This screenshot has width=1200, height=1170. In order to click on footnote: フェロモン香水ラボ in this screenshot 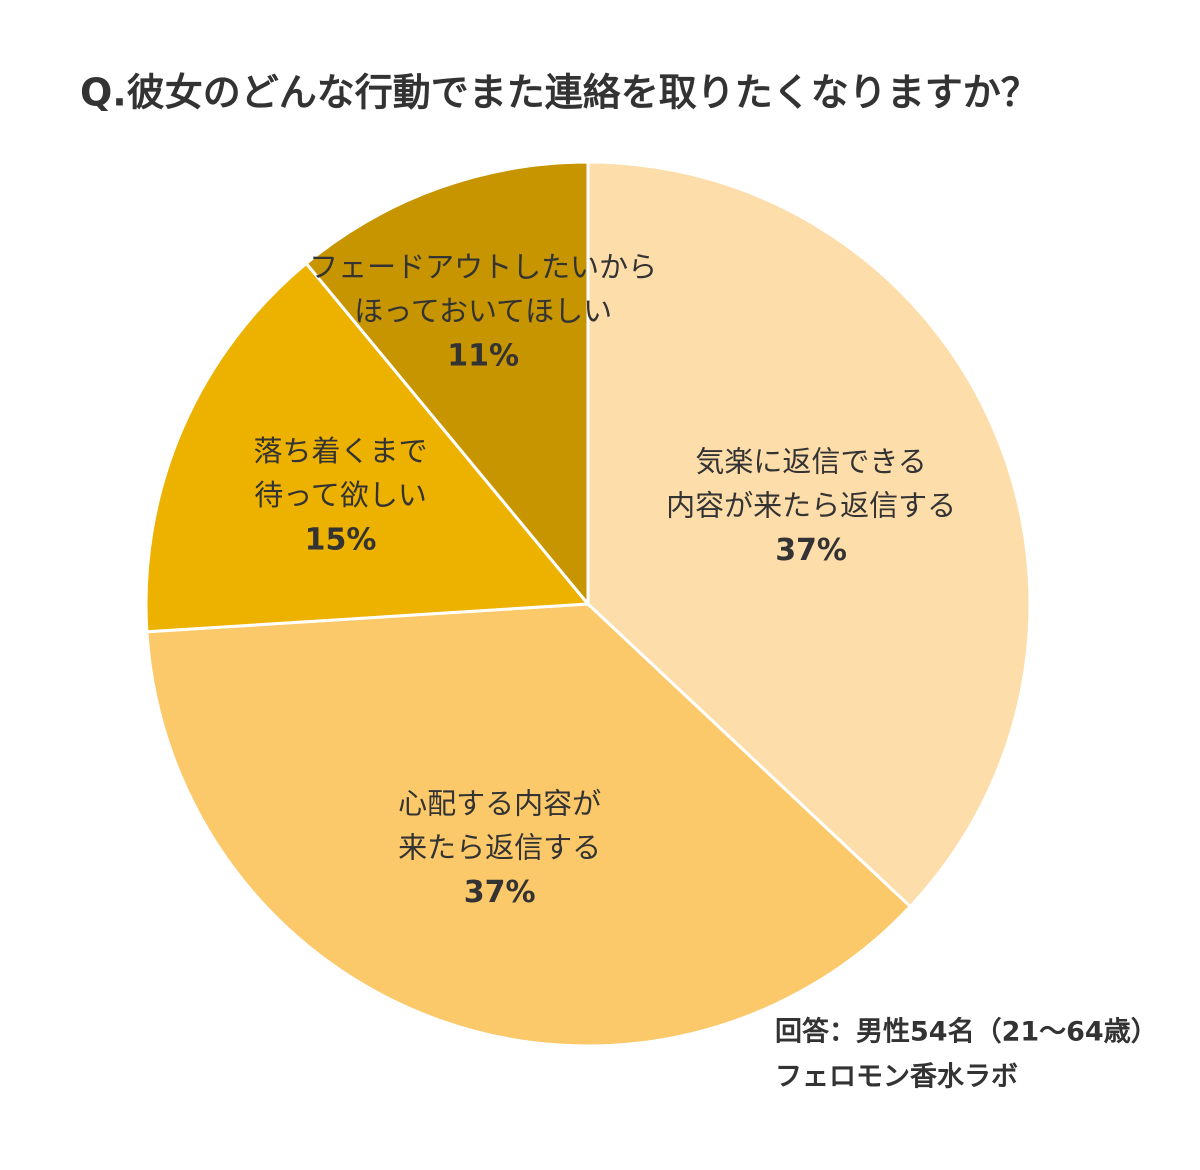, I will do `click(896, 1077)`.